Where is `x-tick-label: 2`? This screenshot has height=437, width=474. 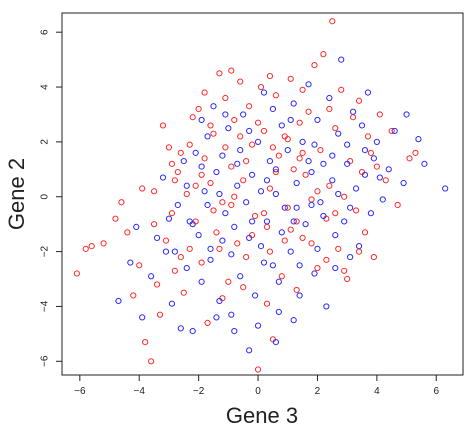
x-tick-label: 2 is located at coordinates (318, 391).